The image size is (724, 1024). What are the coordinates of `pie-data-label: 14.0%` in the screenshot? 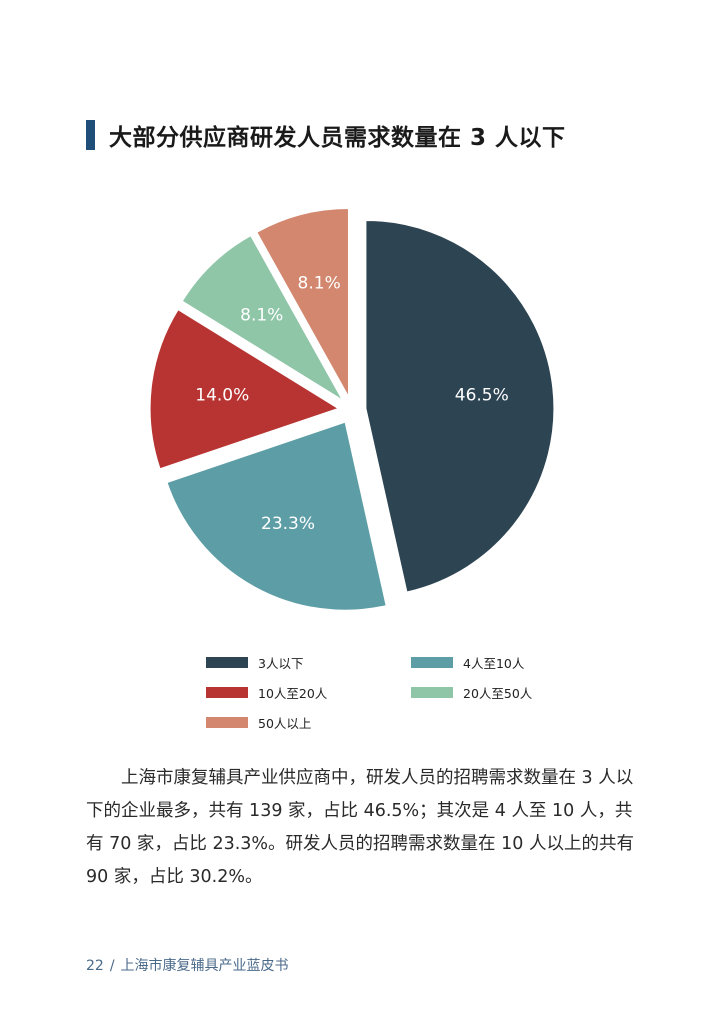 It's located at (222, 395).